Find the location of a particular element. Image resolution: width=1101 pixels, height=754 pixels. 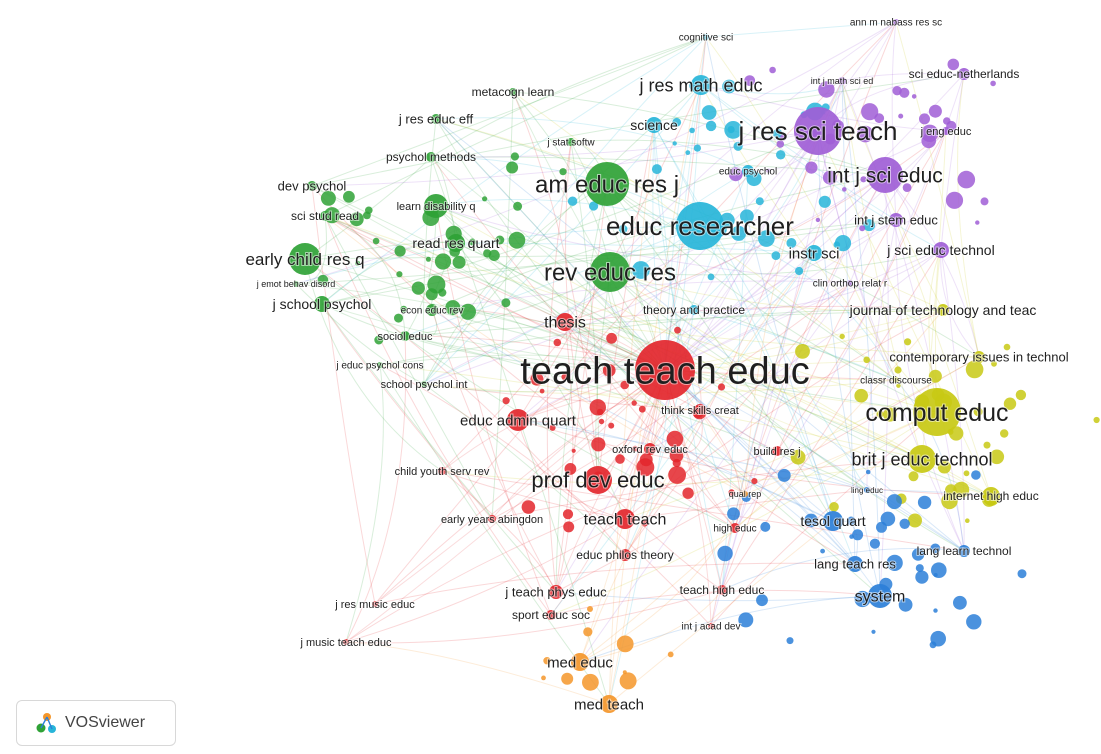

node-label: child youth serv rev is located at coordinates (442, 472).